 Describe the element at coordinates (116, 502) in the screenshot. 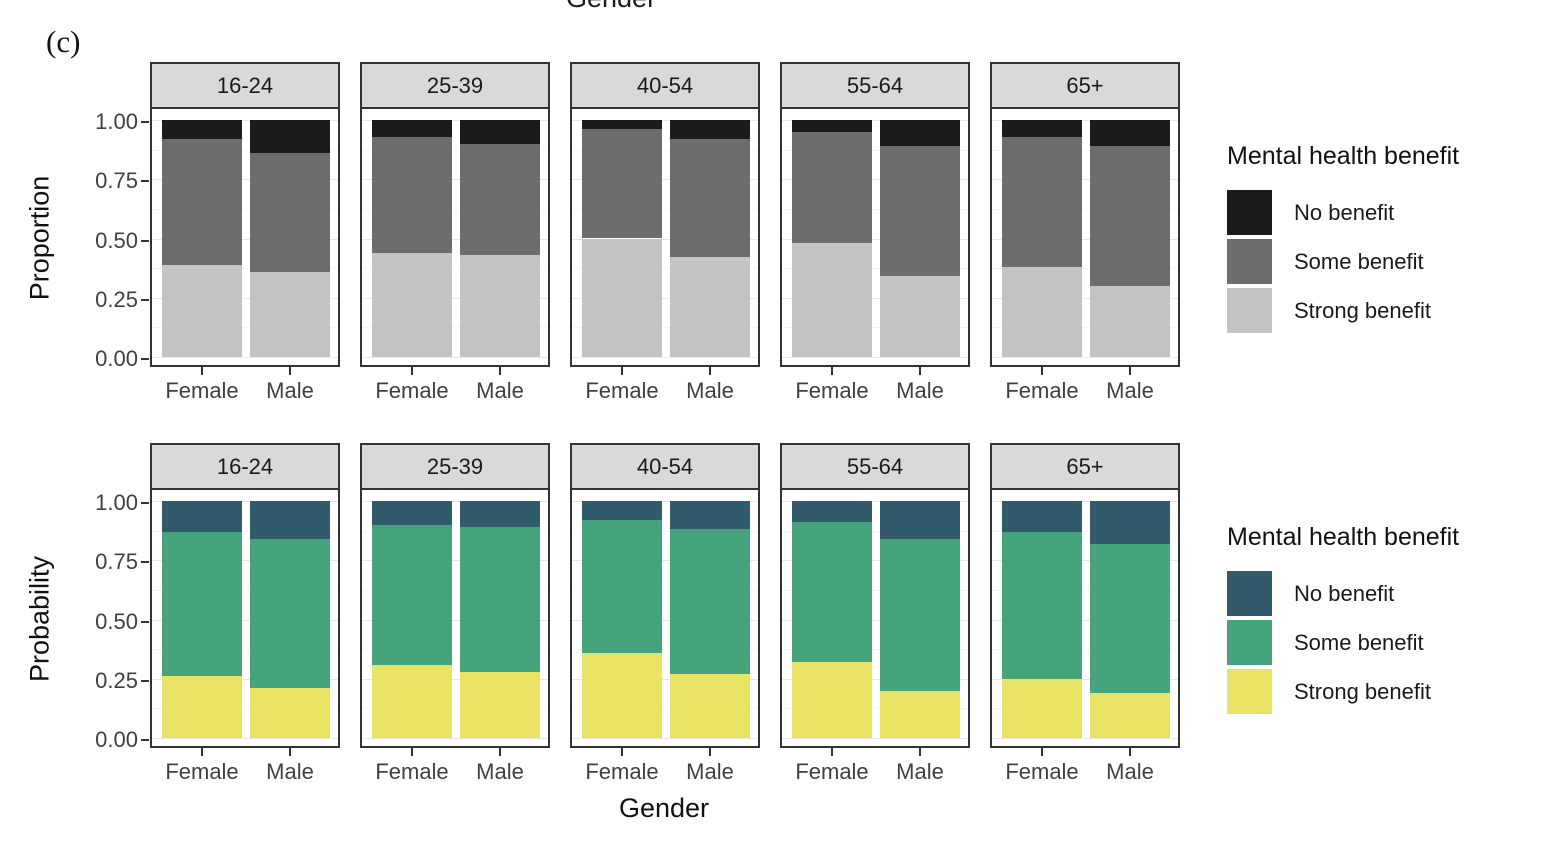

I see `y-tick-label: 1.00` at that location.